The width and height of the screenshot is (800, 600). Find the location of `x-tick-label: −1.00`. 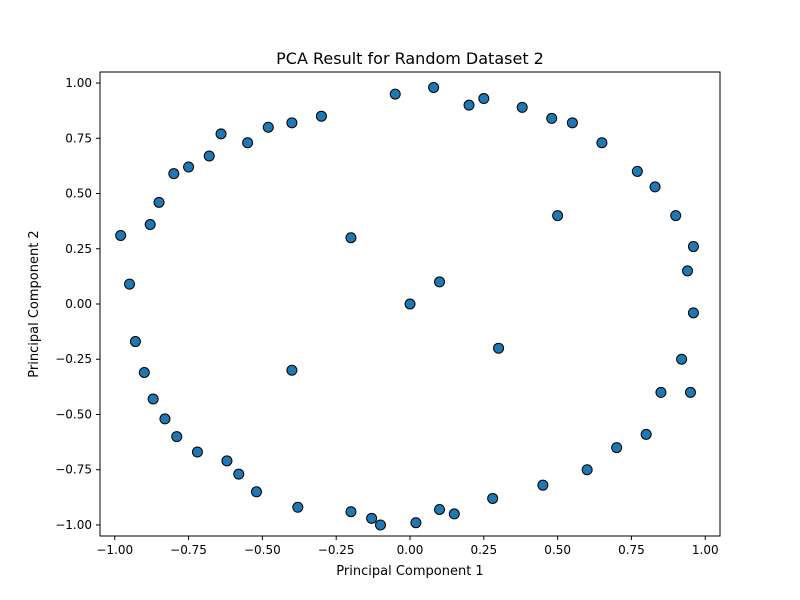

x-tick-label: −1.00 is located at coordinates (114, 550).